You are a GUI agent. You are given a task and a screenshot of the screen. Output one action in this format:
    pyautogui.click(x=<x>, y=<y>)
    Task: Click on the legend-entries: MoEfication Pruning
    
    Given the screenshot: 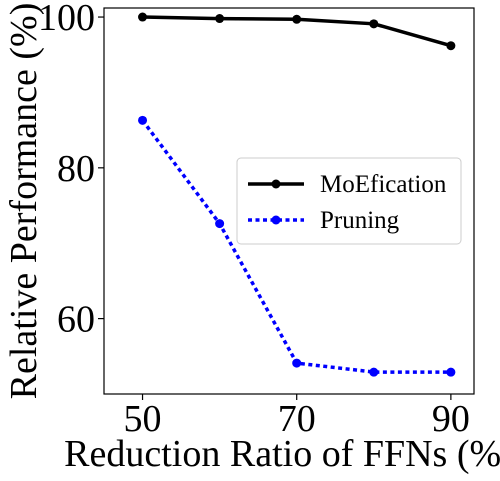 What is the action you would take?
    pyautogui.click(x=347, y=202)
    